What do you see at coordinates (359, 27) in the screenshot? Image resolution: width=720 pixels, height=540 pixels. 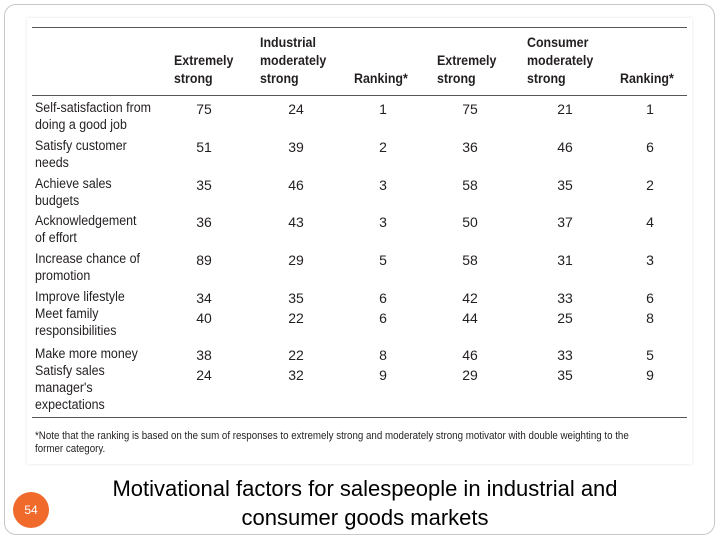 I see `table-top-rule` at bounding box center [359, 27].